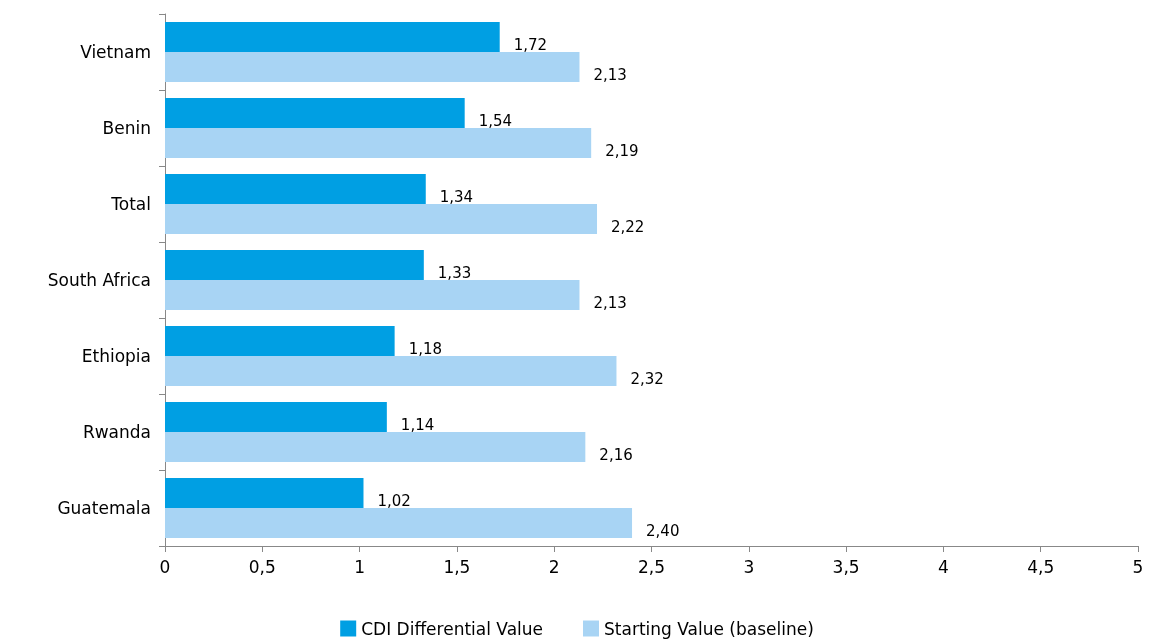  I want to click on data-label: 2,19, so click(622, 151).